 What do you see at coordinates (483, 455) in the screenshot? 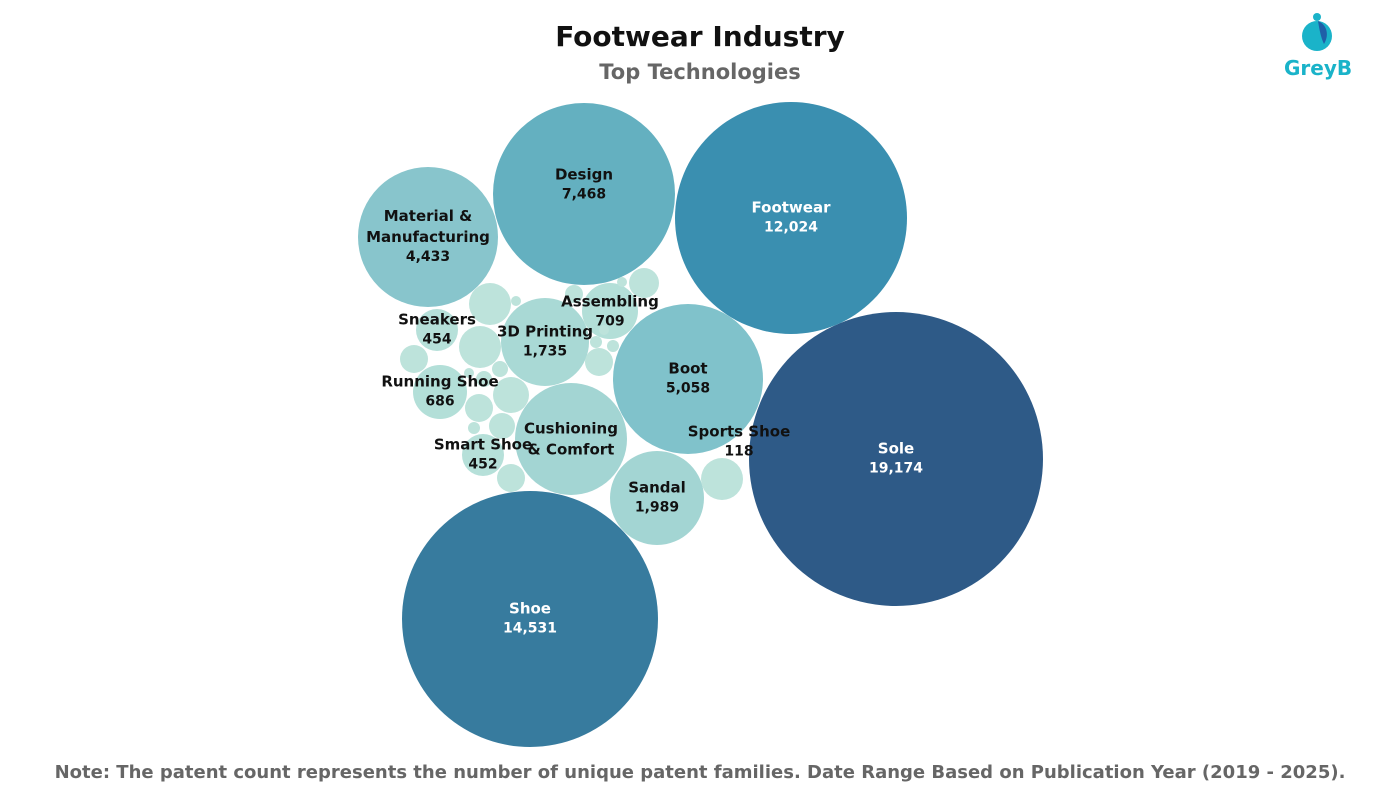
I see `bubble-smart-shoe` at bounding box center [483, 455].